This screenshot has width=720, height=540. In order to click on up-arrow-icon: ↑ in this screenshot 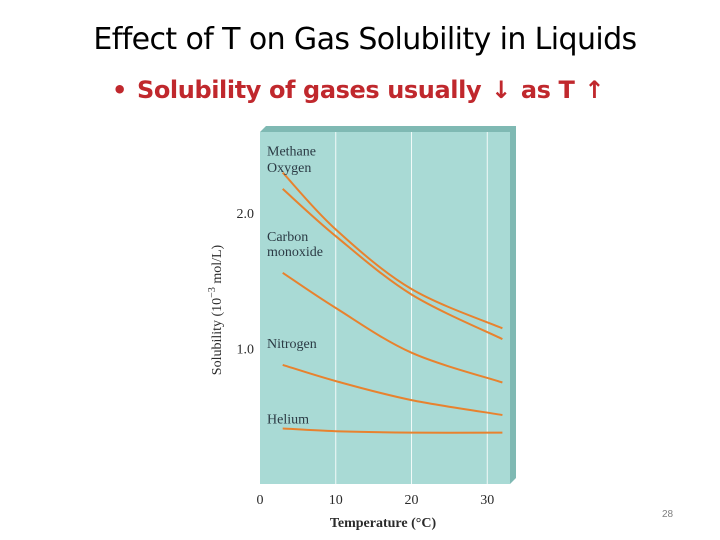, I will do `click(594, 90)`.